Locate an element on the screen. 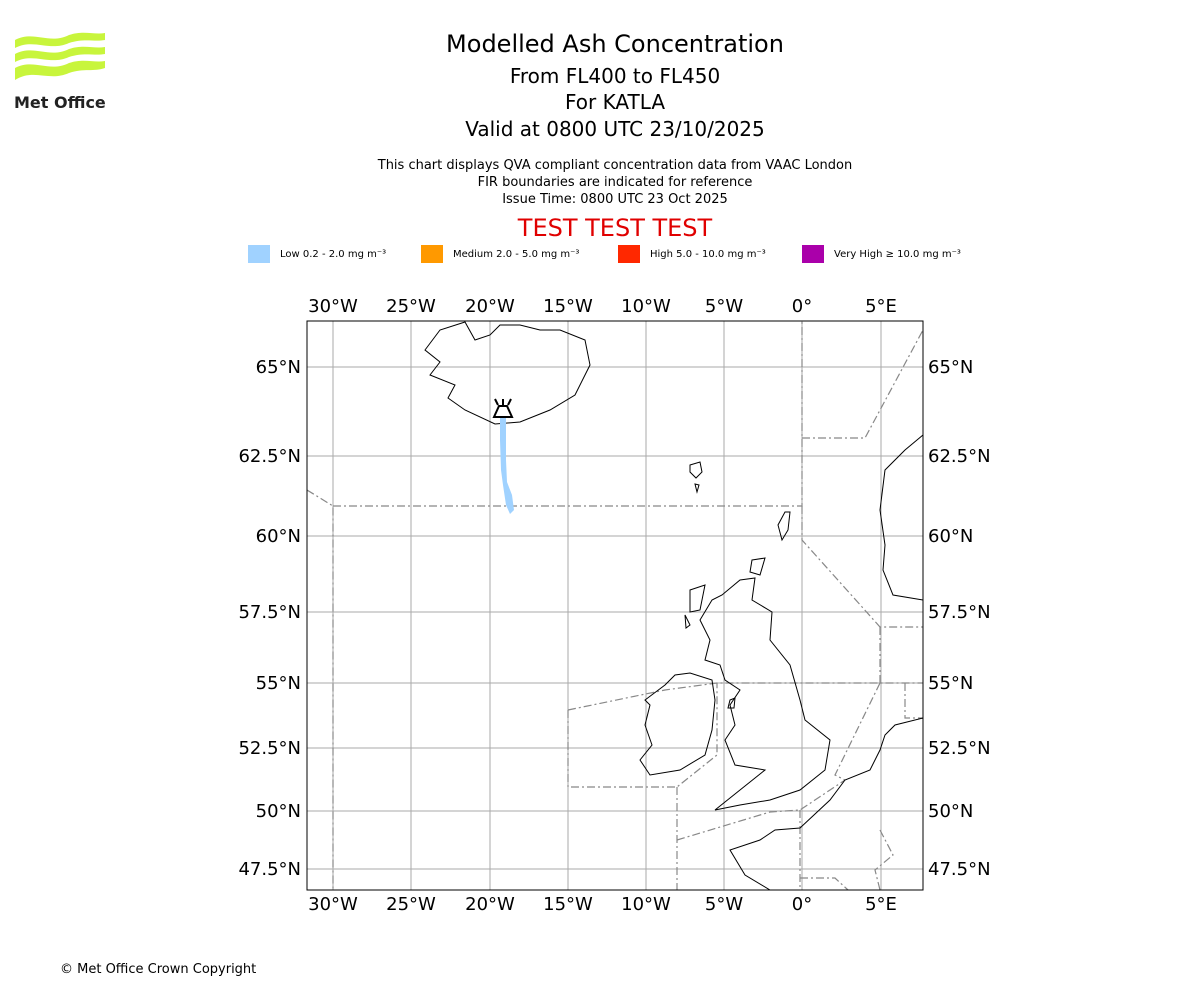 The height and width of the screenshot is (1000, 1200). volcano-icon is located at coordinates (503, 408).